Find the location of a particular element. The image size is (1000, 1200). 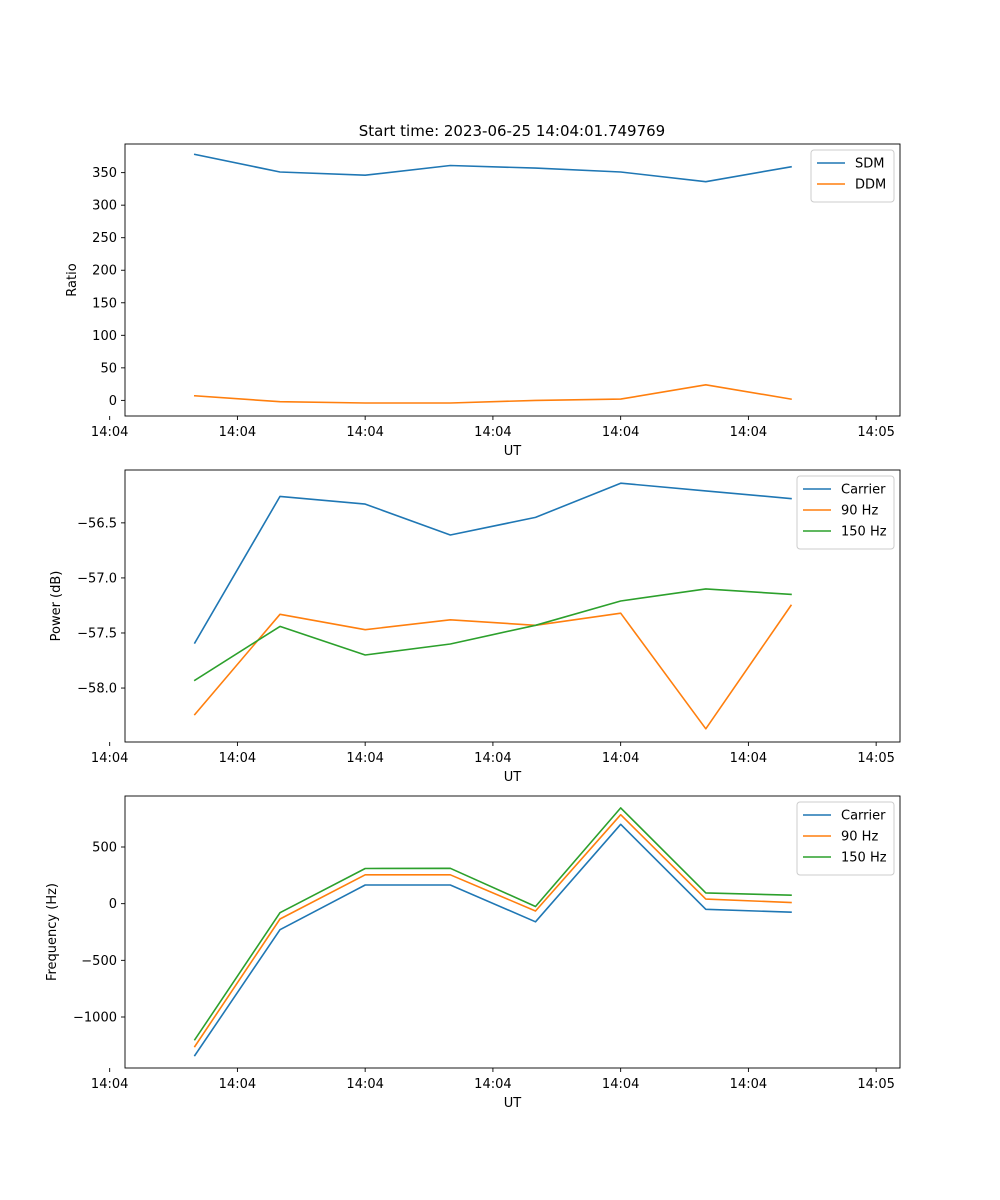

legend-label: DDM is located at coordinates (870, 185).